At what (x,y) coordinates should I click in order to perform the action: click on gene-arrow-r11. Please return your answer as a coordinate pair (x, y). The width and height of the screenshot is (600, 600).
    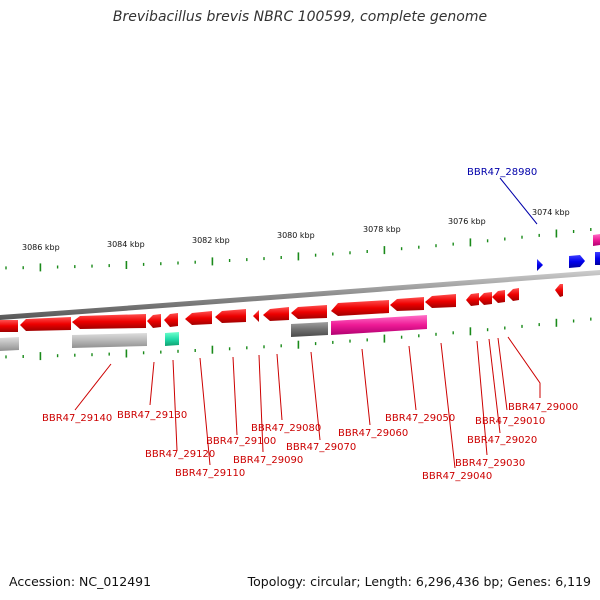
    Looking at the image, I should click on (360, 308).